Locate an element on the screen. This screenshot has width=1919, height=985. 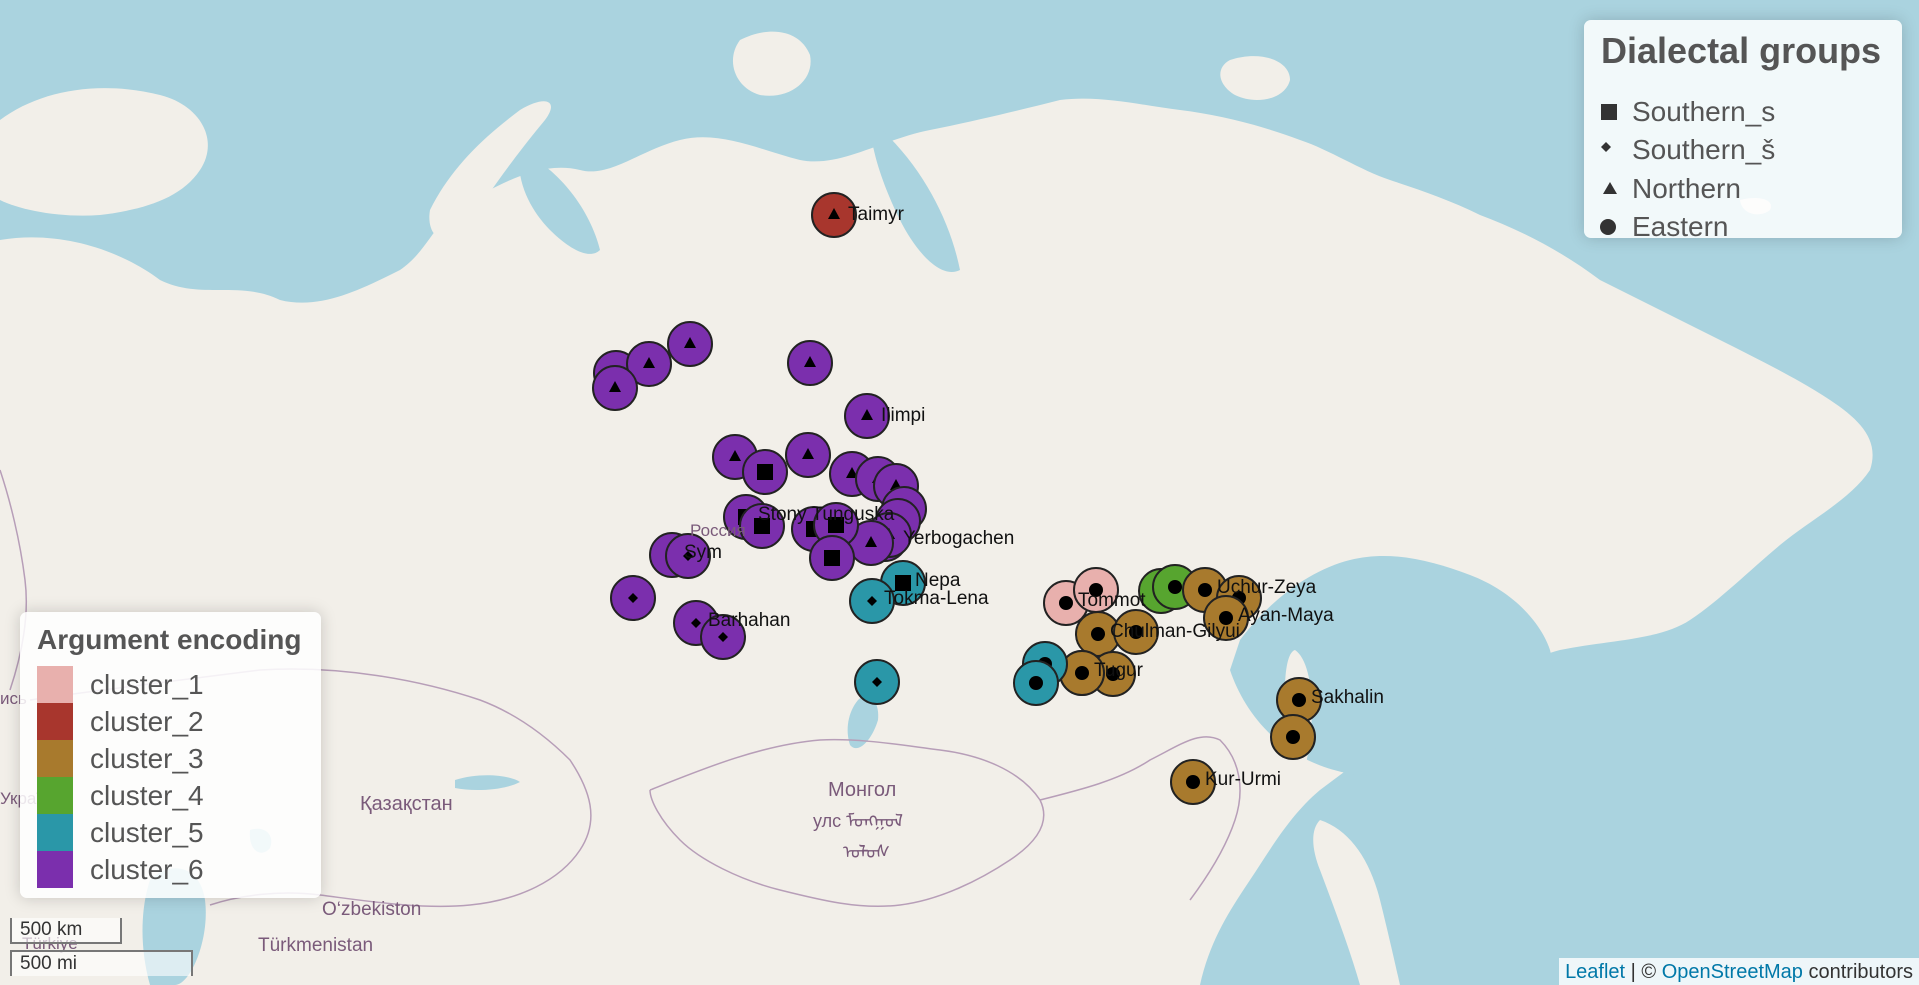
legend-groups-item: Southern_s is located at coordinates (1687, 112).